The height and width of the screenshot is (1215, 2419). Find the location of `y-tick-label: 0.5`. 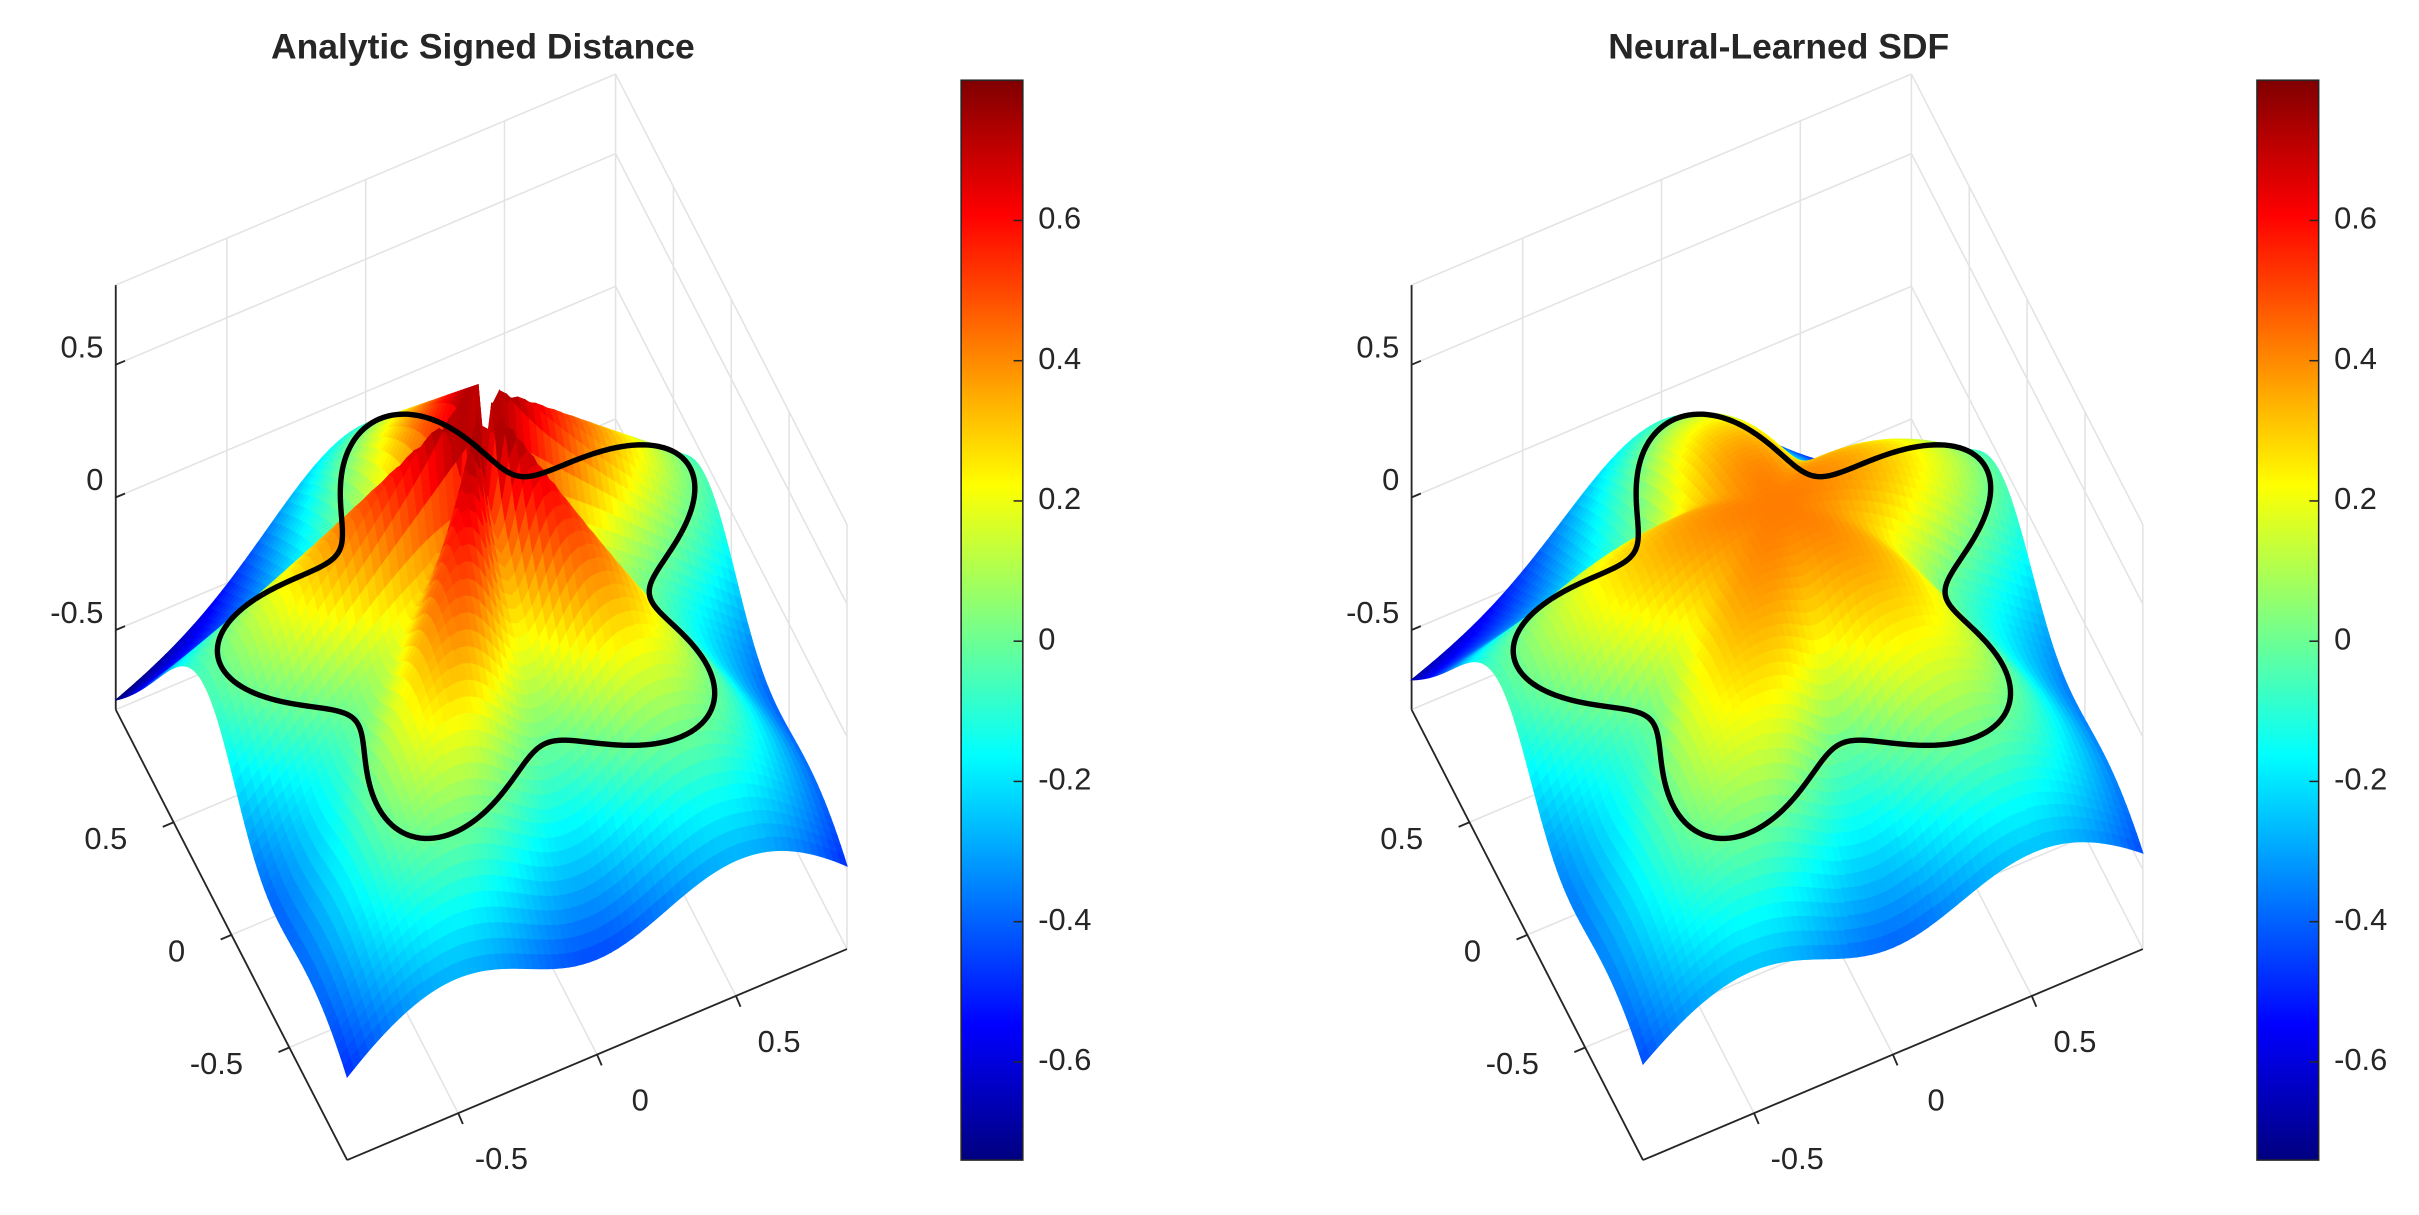

y-tick-label: 0.5 is located at coordinates (105, 838).